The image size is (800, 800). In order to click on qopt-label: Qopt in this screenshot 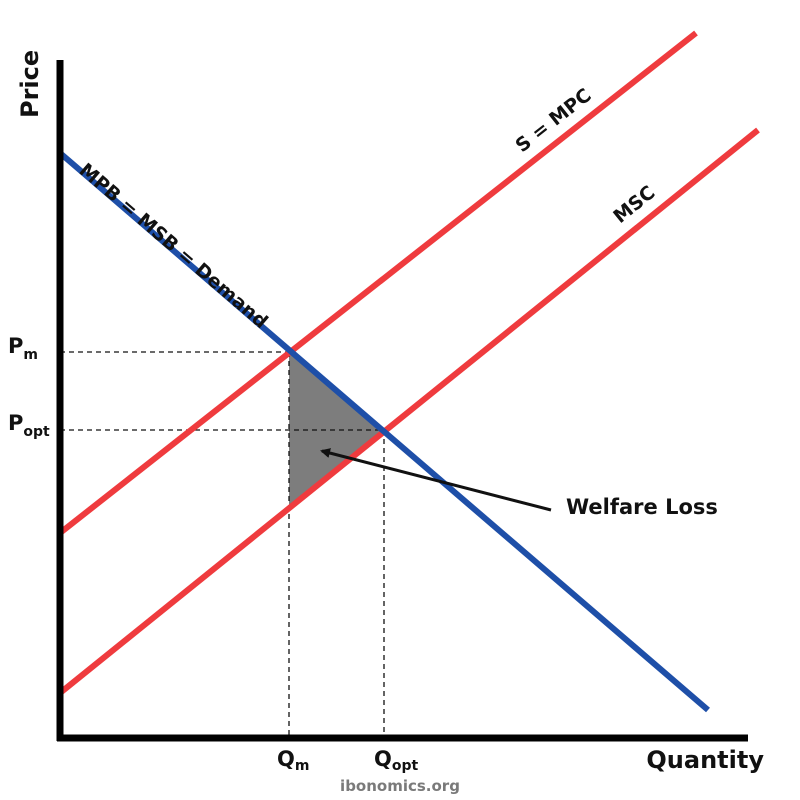, I will do `click(396, 760)`.